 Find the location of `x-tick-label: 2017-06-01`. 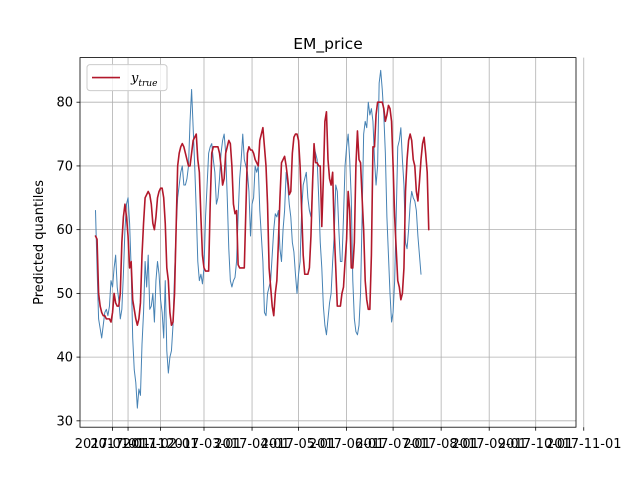

x-tick-label: 2017-06-01 is located at coordinates (347, 444).